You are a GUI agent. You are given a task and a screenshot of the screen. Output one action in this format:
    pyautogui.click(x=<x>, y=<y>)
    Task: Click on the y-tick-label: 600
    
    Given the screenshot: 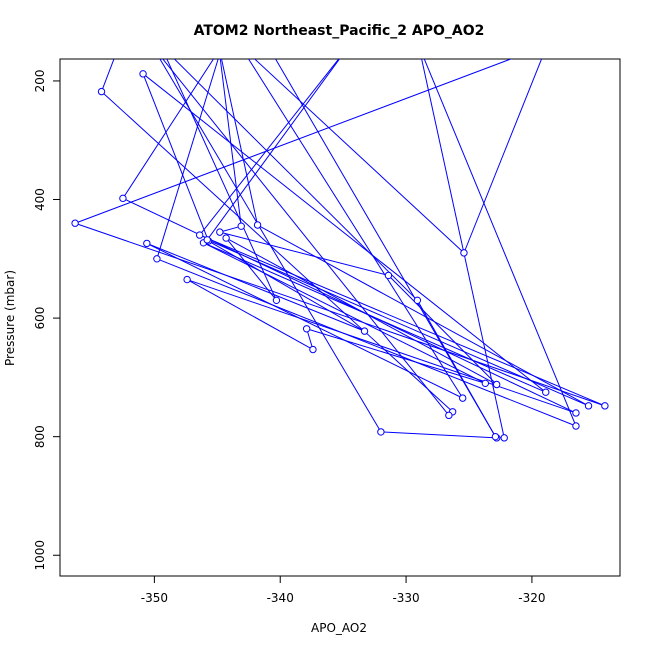 What is the action you would take?
    pyautogui.click(x=40, y=318)
    